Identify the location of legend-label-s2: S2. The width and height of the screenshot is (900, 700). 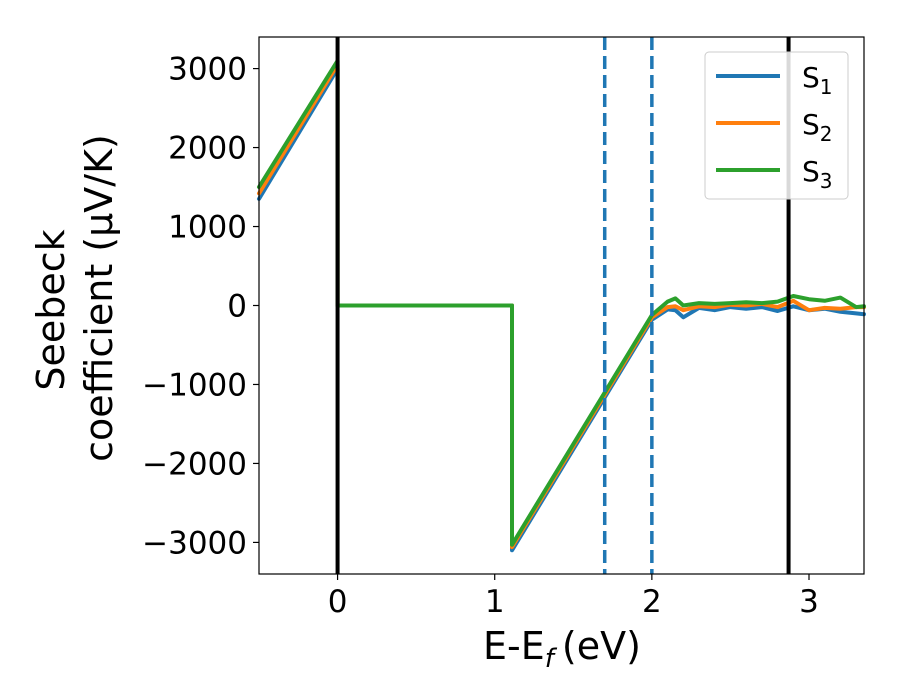
(817, 127).